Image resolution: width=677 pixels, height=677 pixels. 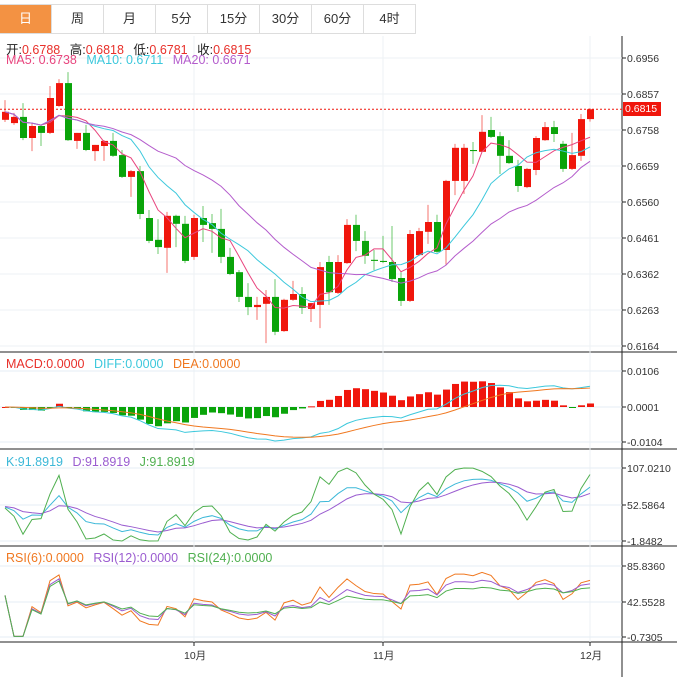 I want to click on price-tick-label: 0.6362, so click(x=643, y=275).